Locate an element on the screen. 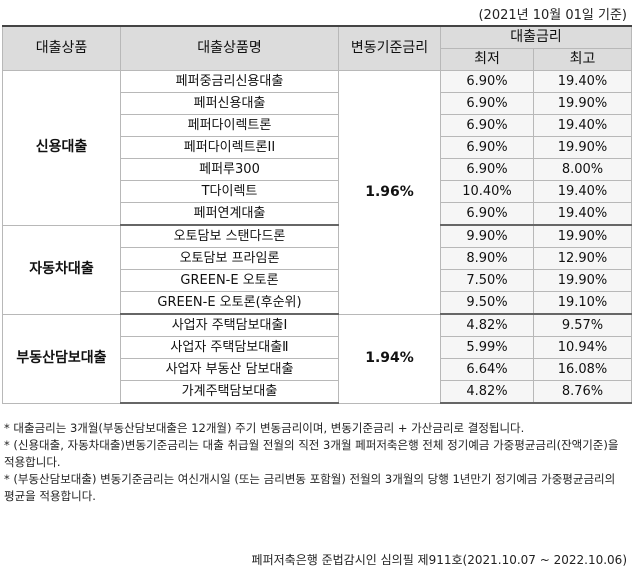 Image resolution: width=633 pixels, height=575 pixels. table-row: GREEN-E 오토론(후순위) 9.50% 19.10% is located at coordinates (317, 303).